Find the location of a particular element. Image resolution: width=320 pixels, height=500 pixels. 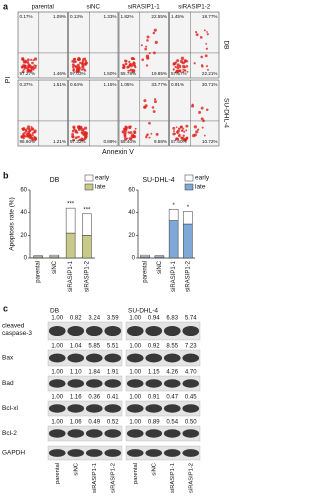

y-tick-label: 60 is located at coordinates (131, 191).